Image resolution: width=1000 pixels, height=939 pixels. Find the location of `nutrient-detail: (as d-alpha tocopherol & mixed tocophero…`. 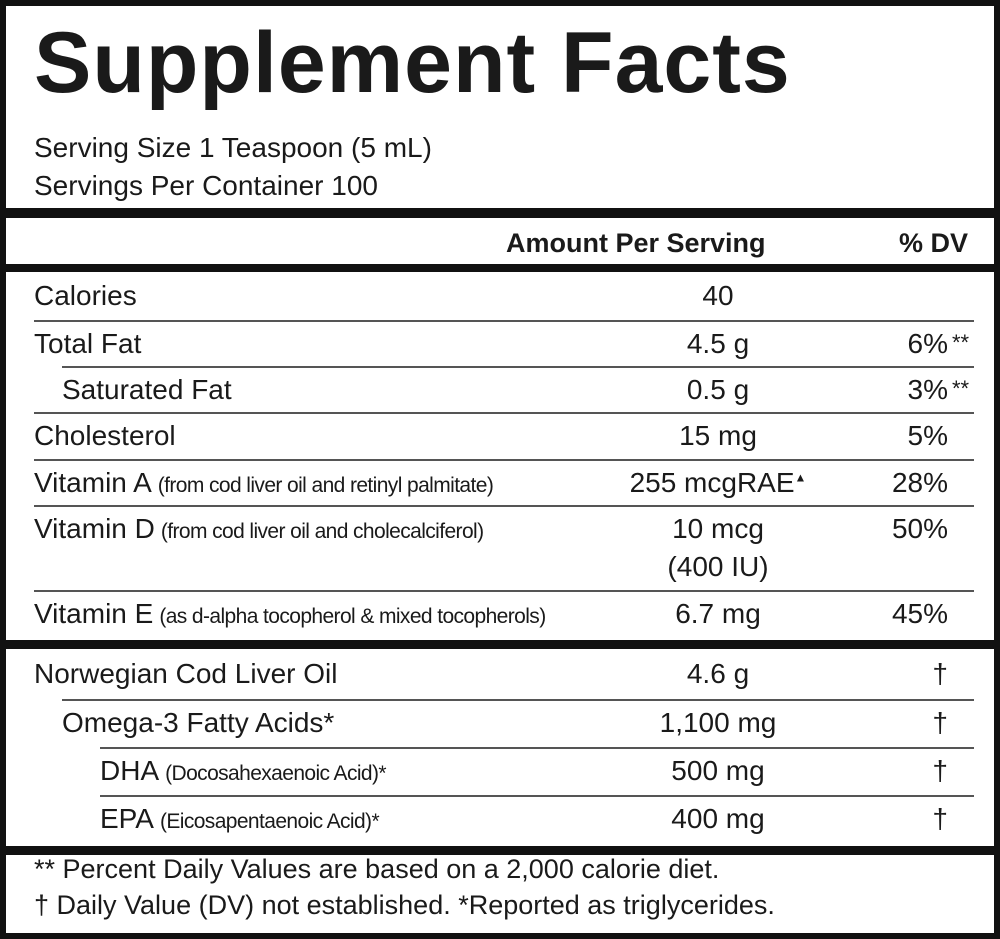

nutrient-detail: (as d-alpha tocopherol & mixed tocophero… is located at coordinates (352, 616).